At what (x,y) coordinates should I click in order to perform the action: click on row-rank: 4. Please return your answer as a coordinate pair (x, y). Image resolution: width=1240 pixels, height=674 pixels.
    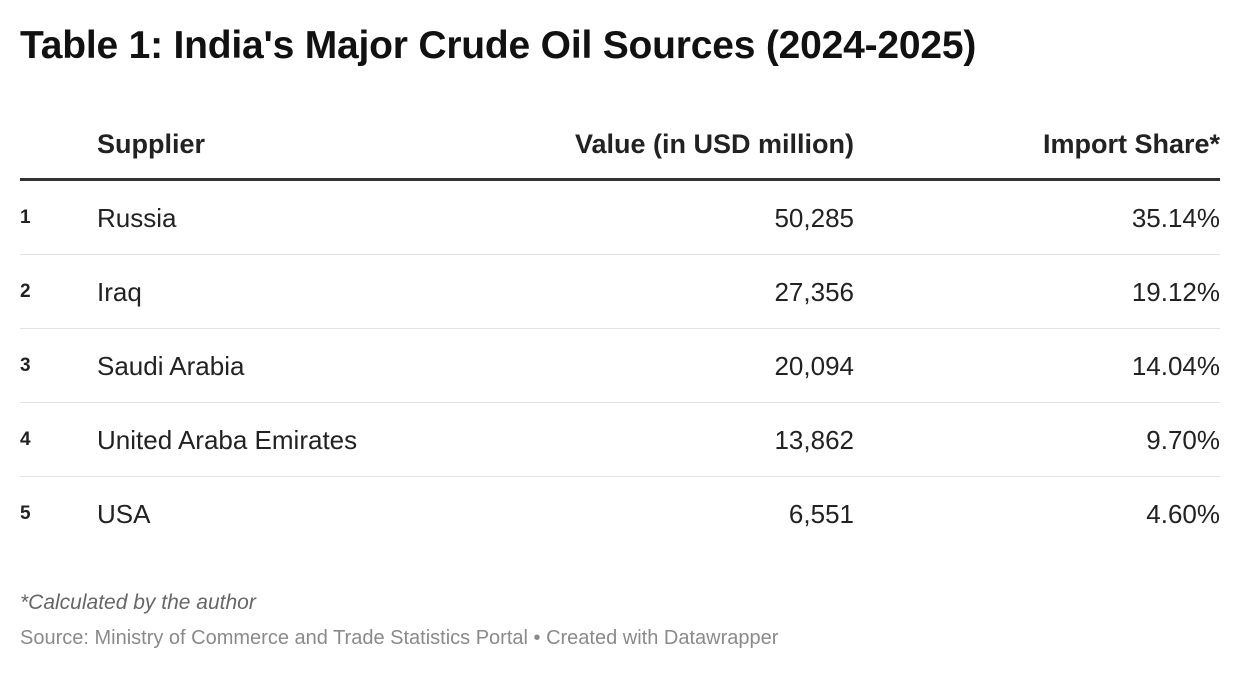
    Looking at the image, I should click on (25, 439).